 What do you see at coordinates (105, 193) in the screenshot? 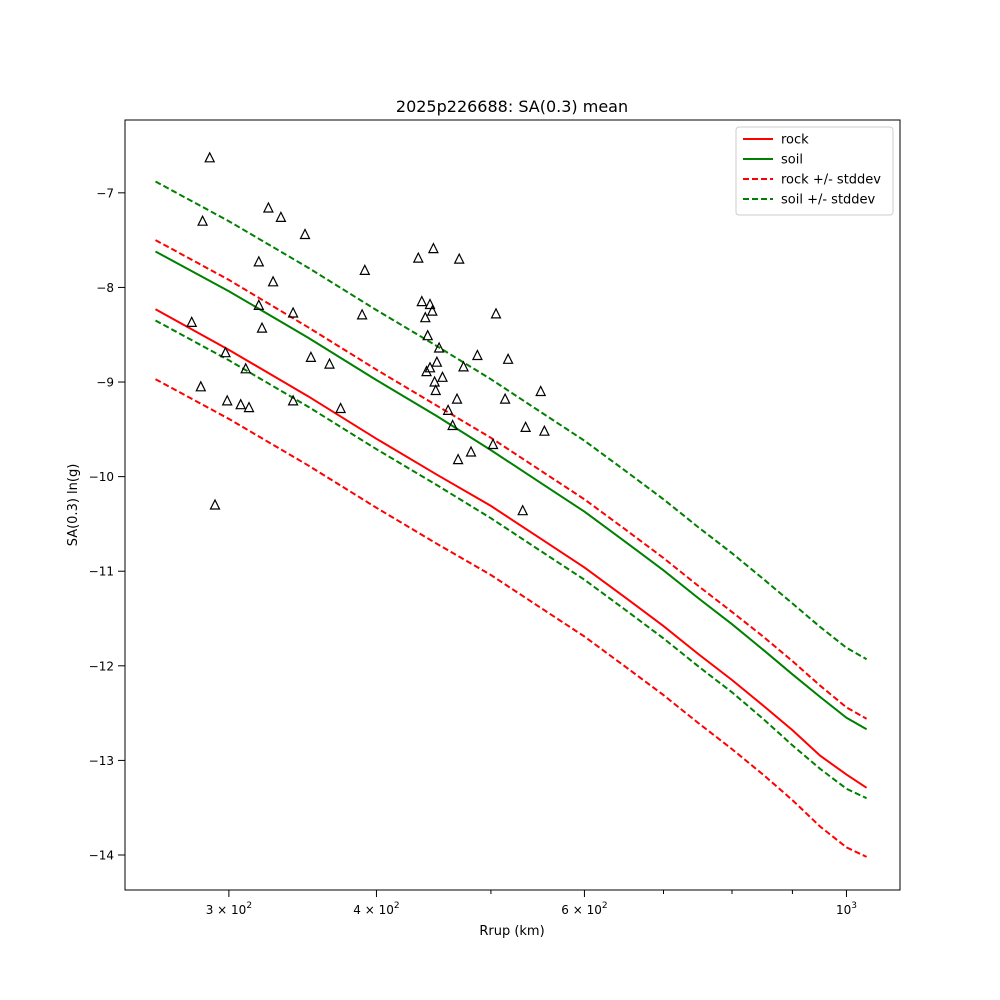
I see `y-tick-label: −7` at bounding box center [105, 193].